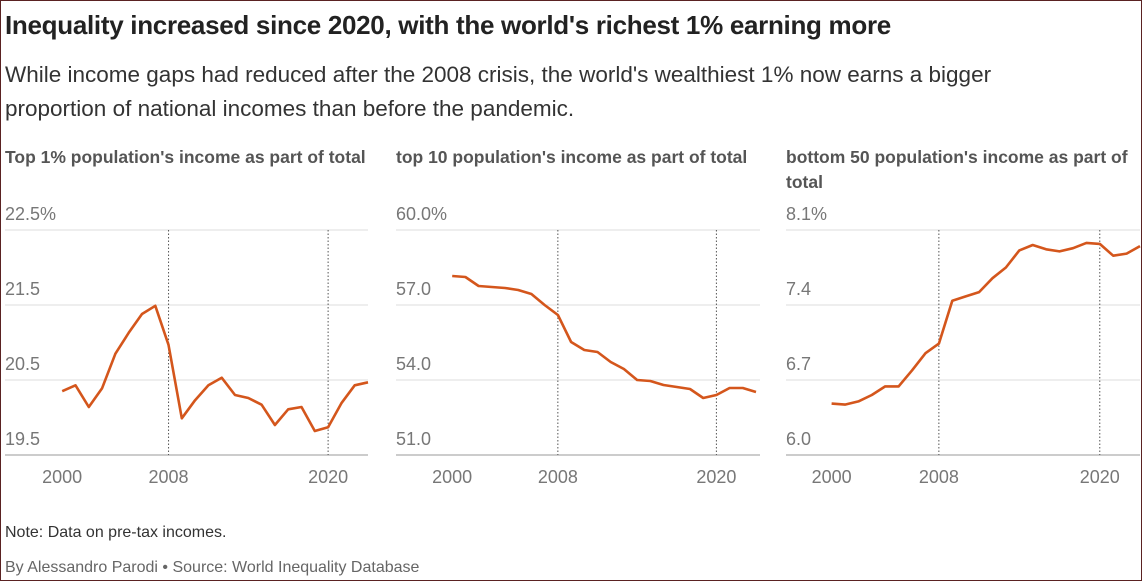 The height and width of the screenshot is (581, 1142). Describe the element at coordinates (413, 289) in the screenshot. I see `y-tick-label: 57.0` at that location.